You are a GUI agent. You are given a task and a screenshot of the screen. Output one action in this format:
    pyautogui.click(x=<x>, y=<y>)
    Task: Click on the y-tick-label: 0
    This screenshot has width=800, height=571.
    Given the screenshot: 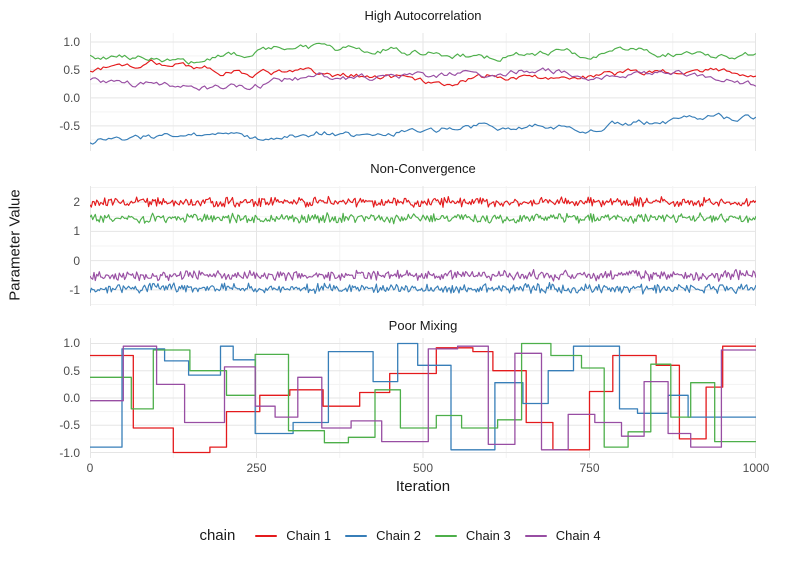 What is the action you would take?
    pyautogui.click(x=76, y=260)
    